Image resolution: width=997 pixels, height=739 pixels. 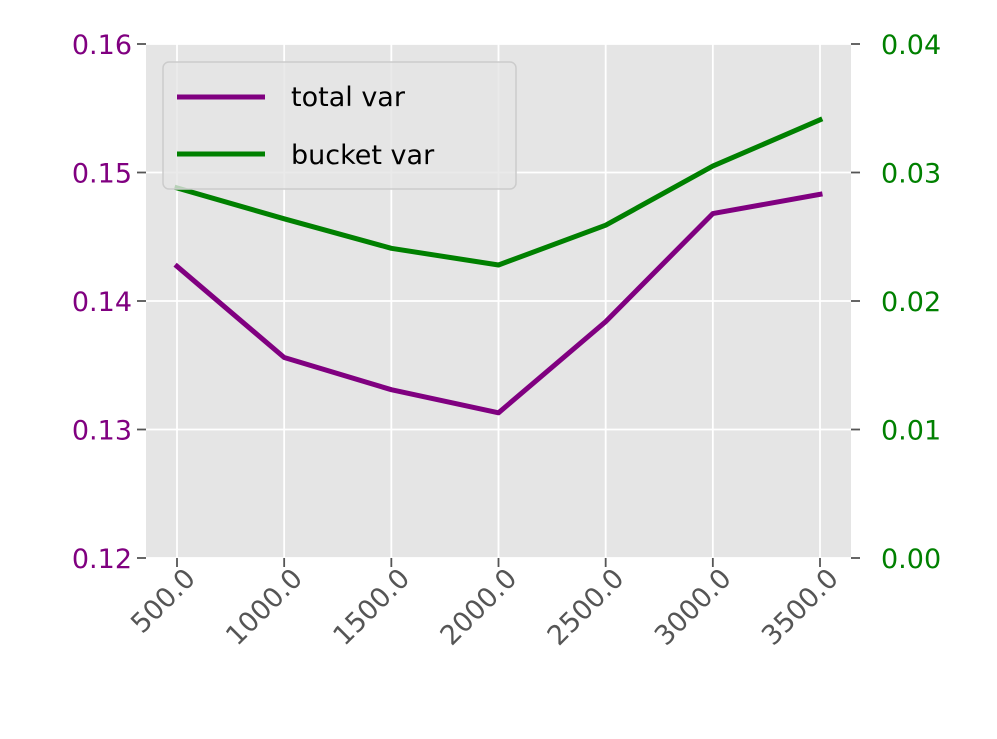 What do you see at coordinates (102, 431) in the screenshot?
I see `y-left-tick-label: 0.13` at bounding box center [102, 431].